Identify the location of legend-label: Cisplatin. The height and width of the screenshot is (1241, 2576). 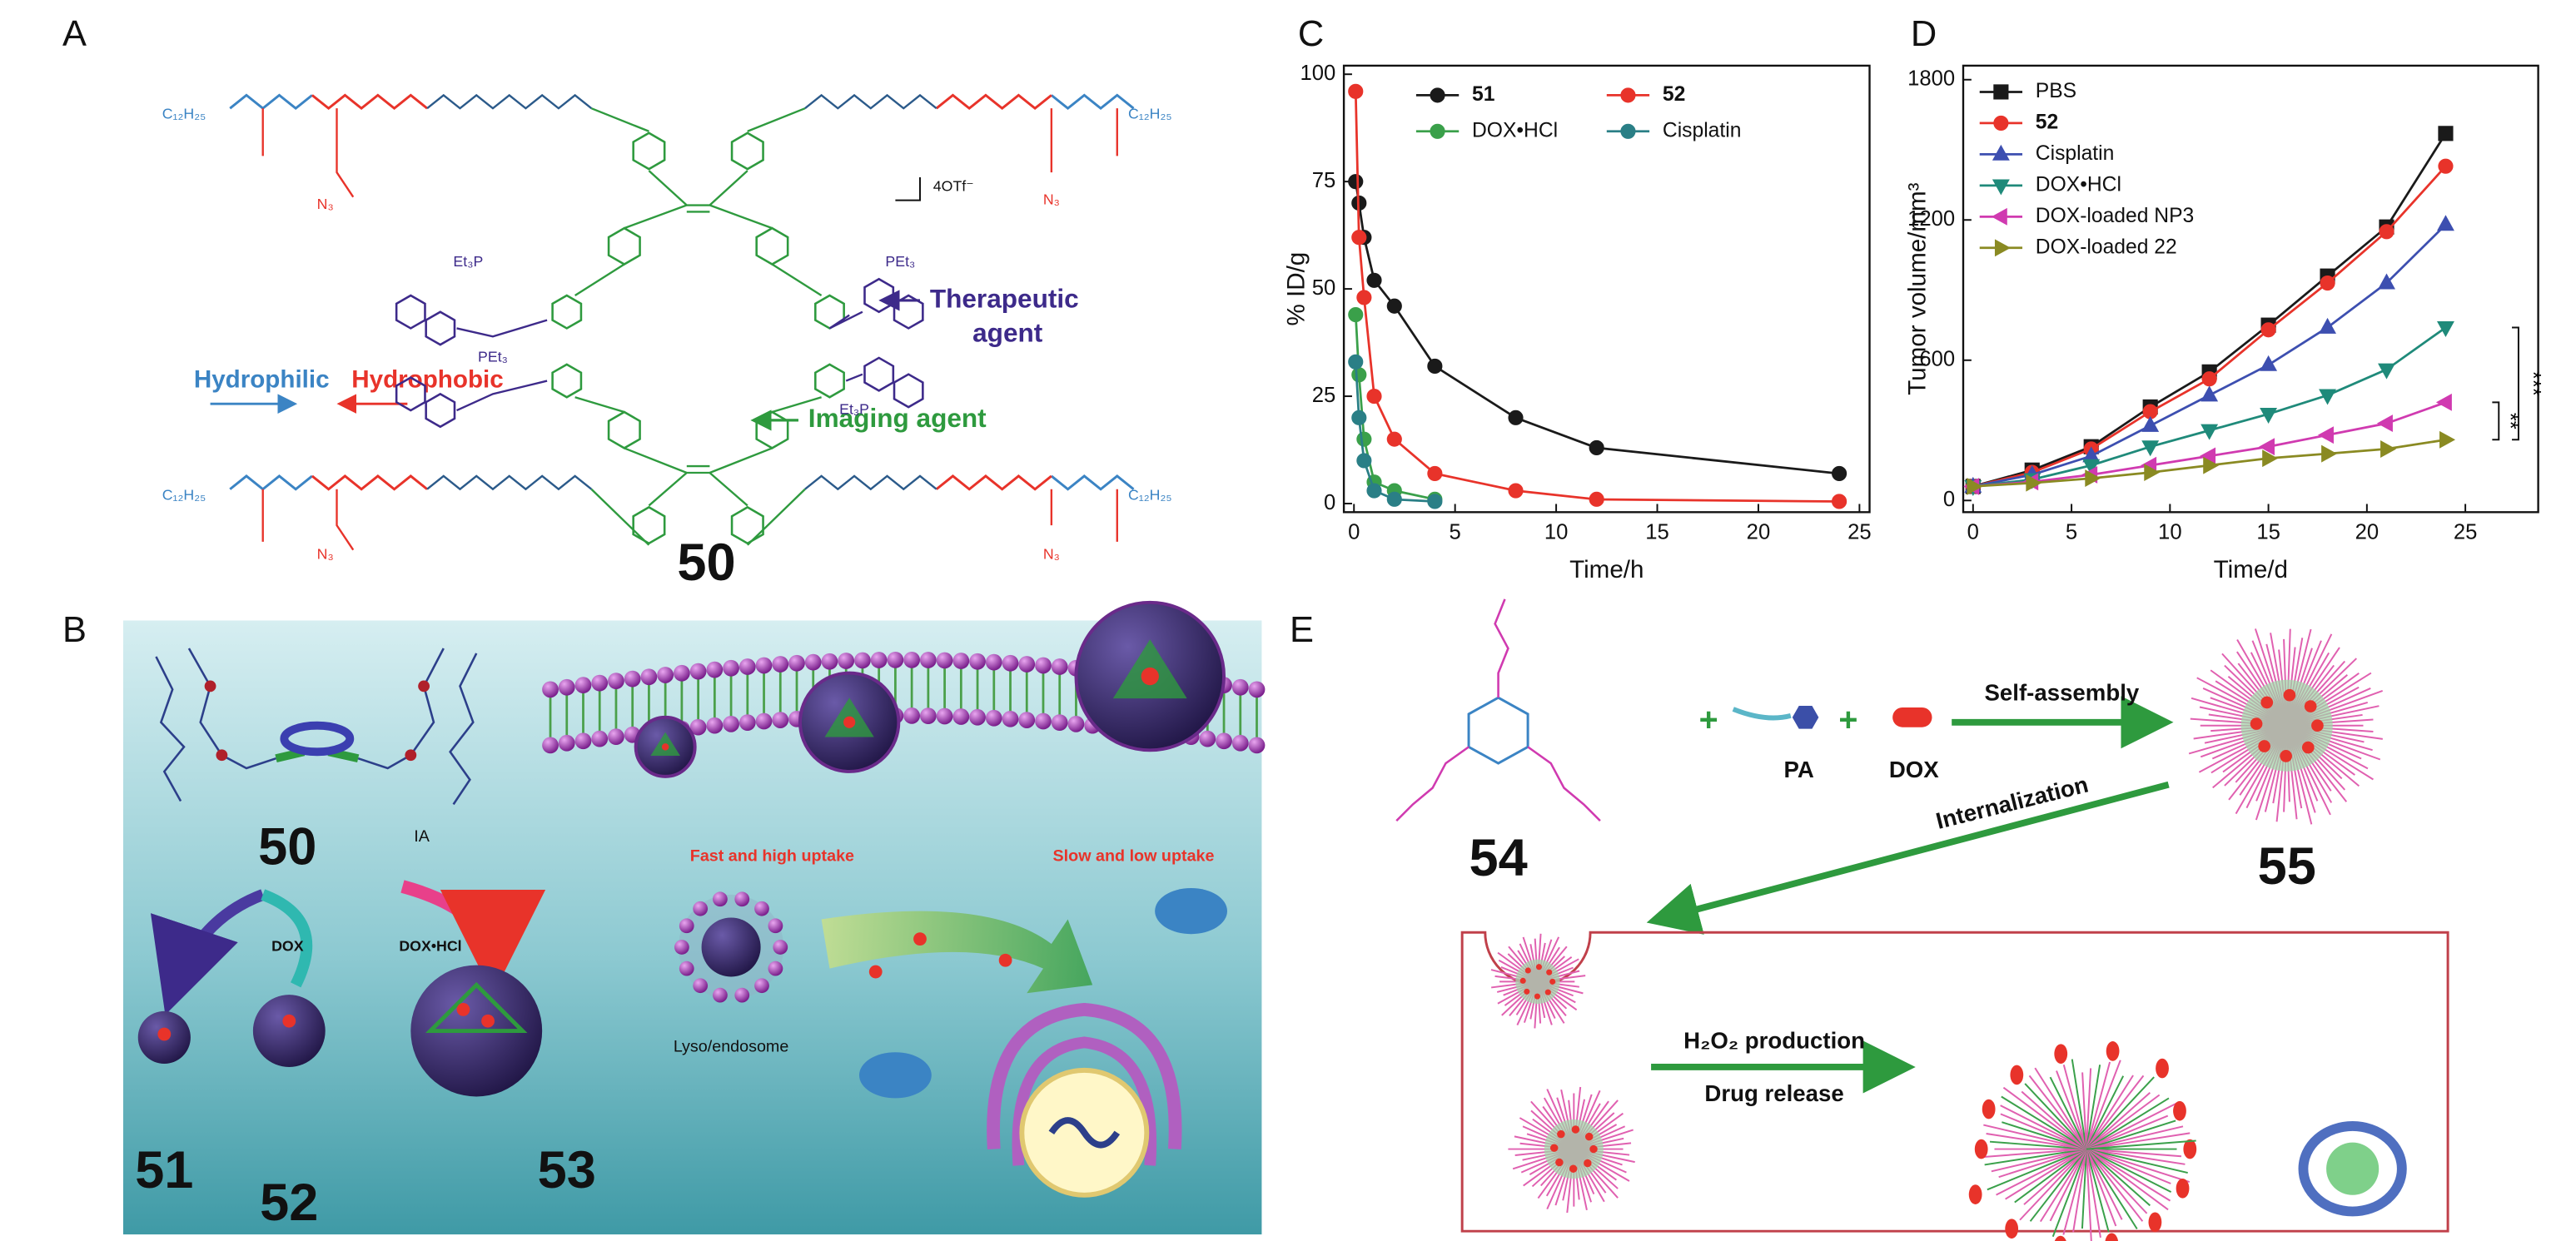
(2075, 153).